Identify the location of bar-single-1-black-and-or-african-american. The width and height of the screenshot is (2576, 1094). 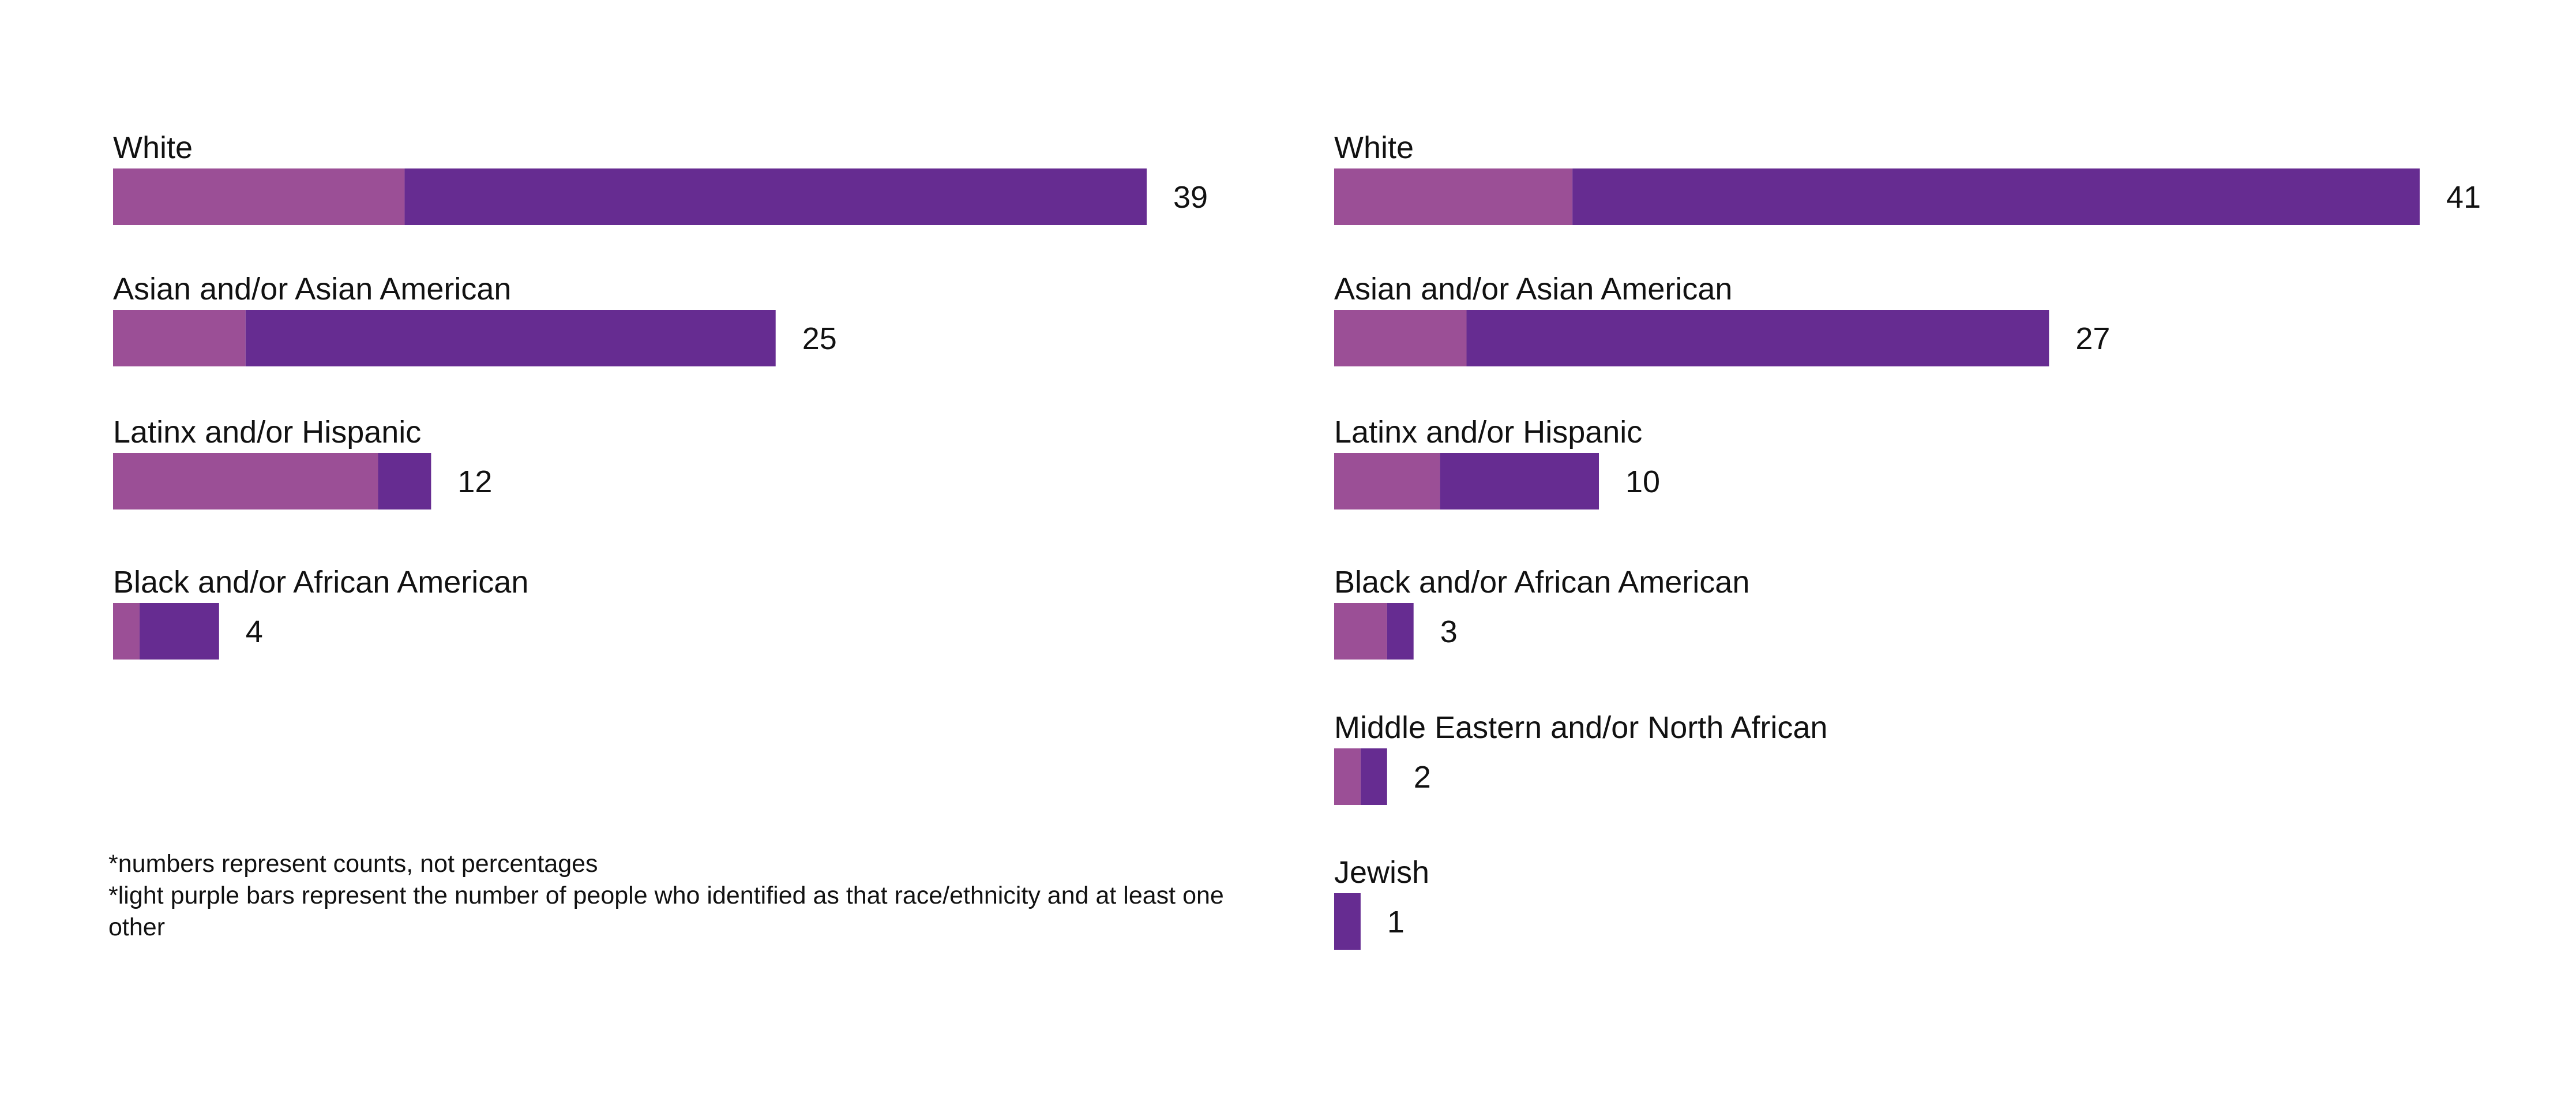
(179, 631).